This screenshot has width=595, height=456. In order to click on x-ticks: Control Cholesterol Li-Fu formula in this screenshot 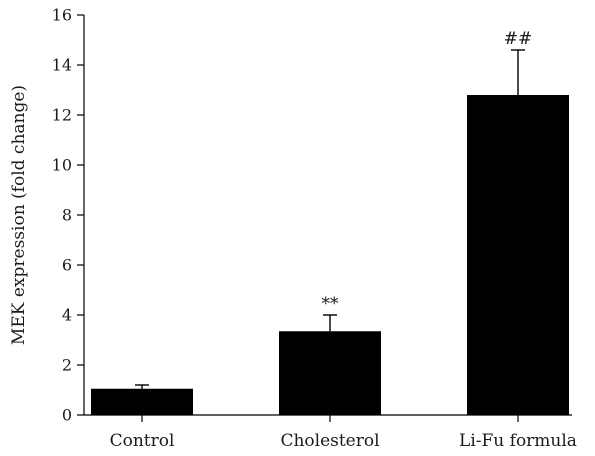, I will do `click(343, 433)`.